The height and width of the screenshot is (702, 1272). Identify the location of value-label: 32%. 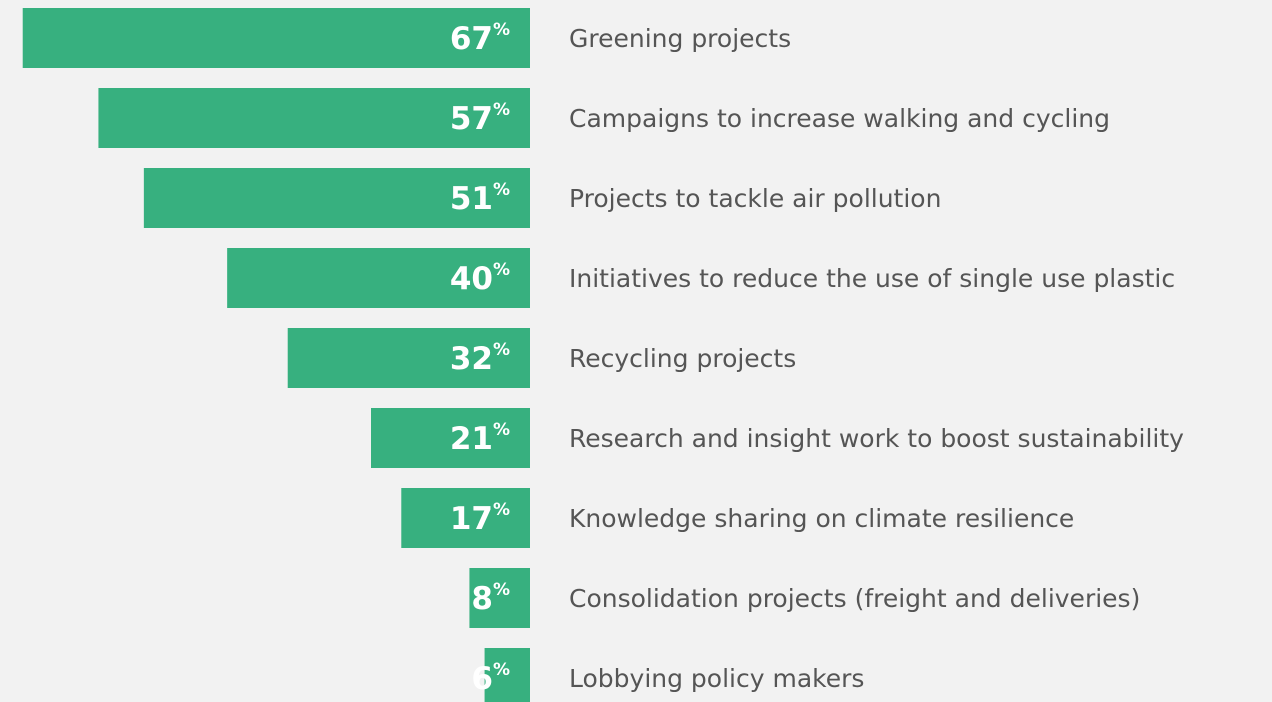
(480, 358).